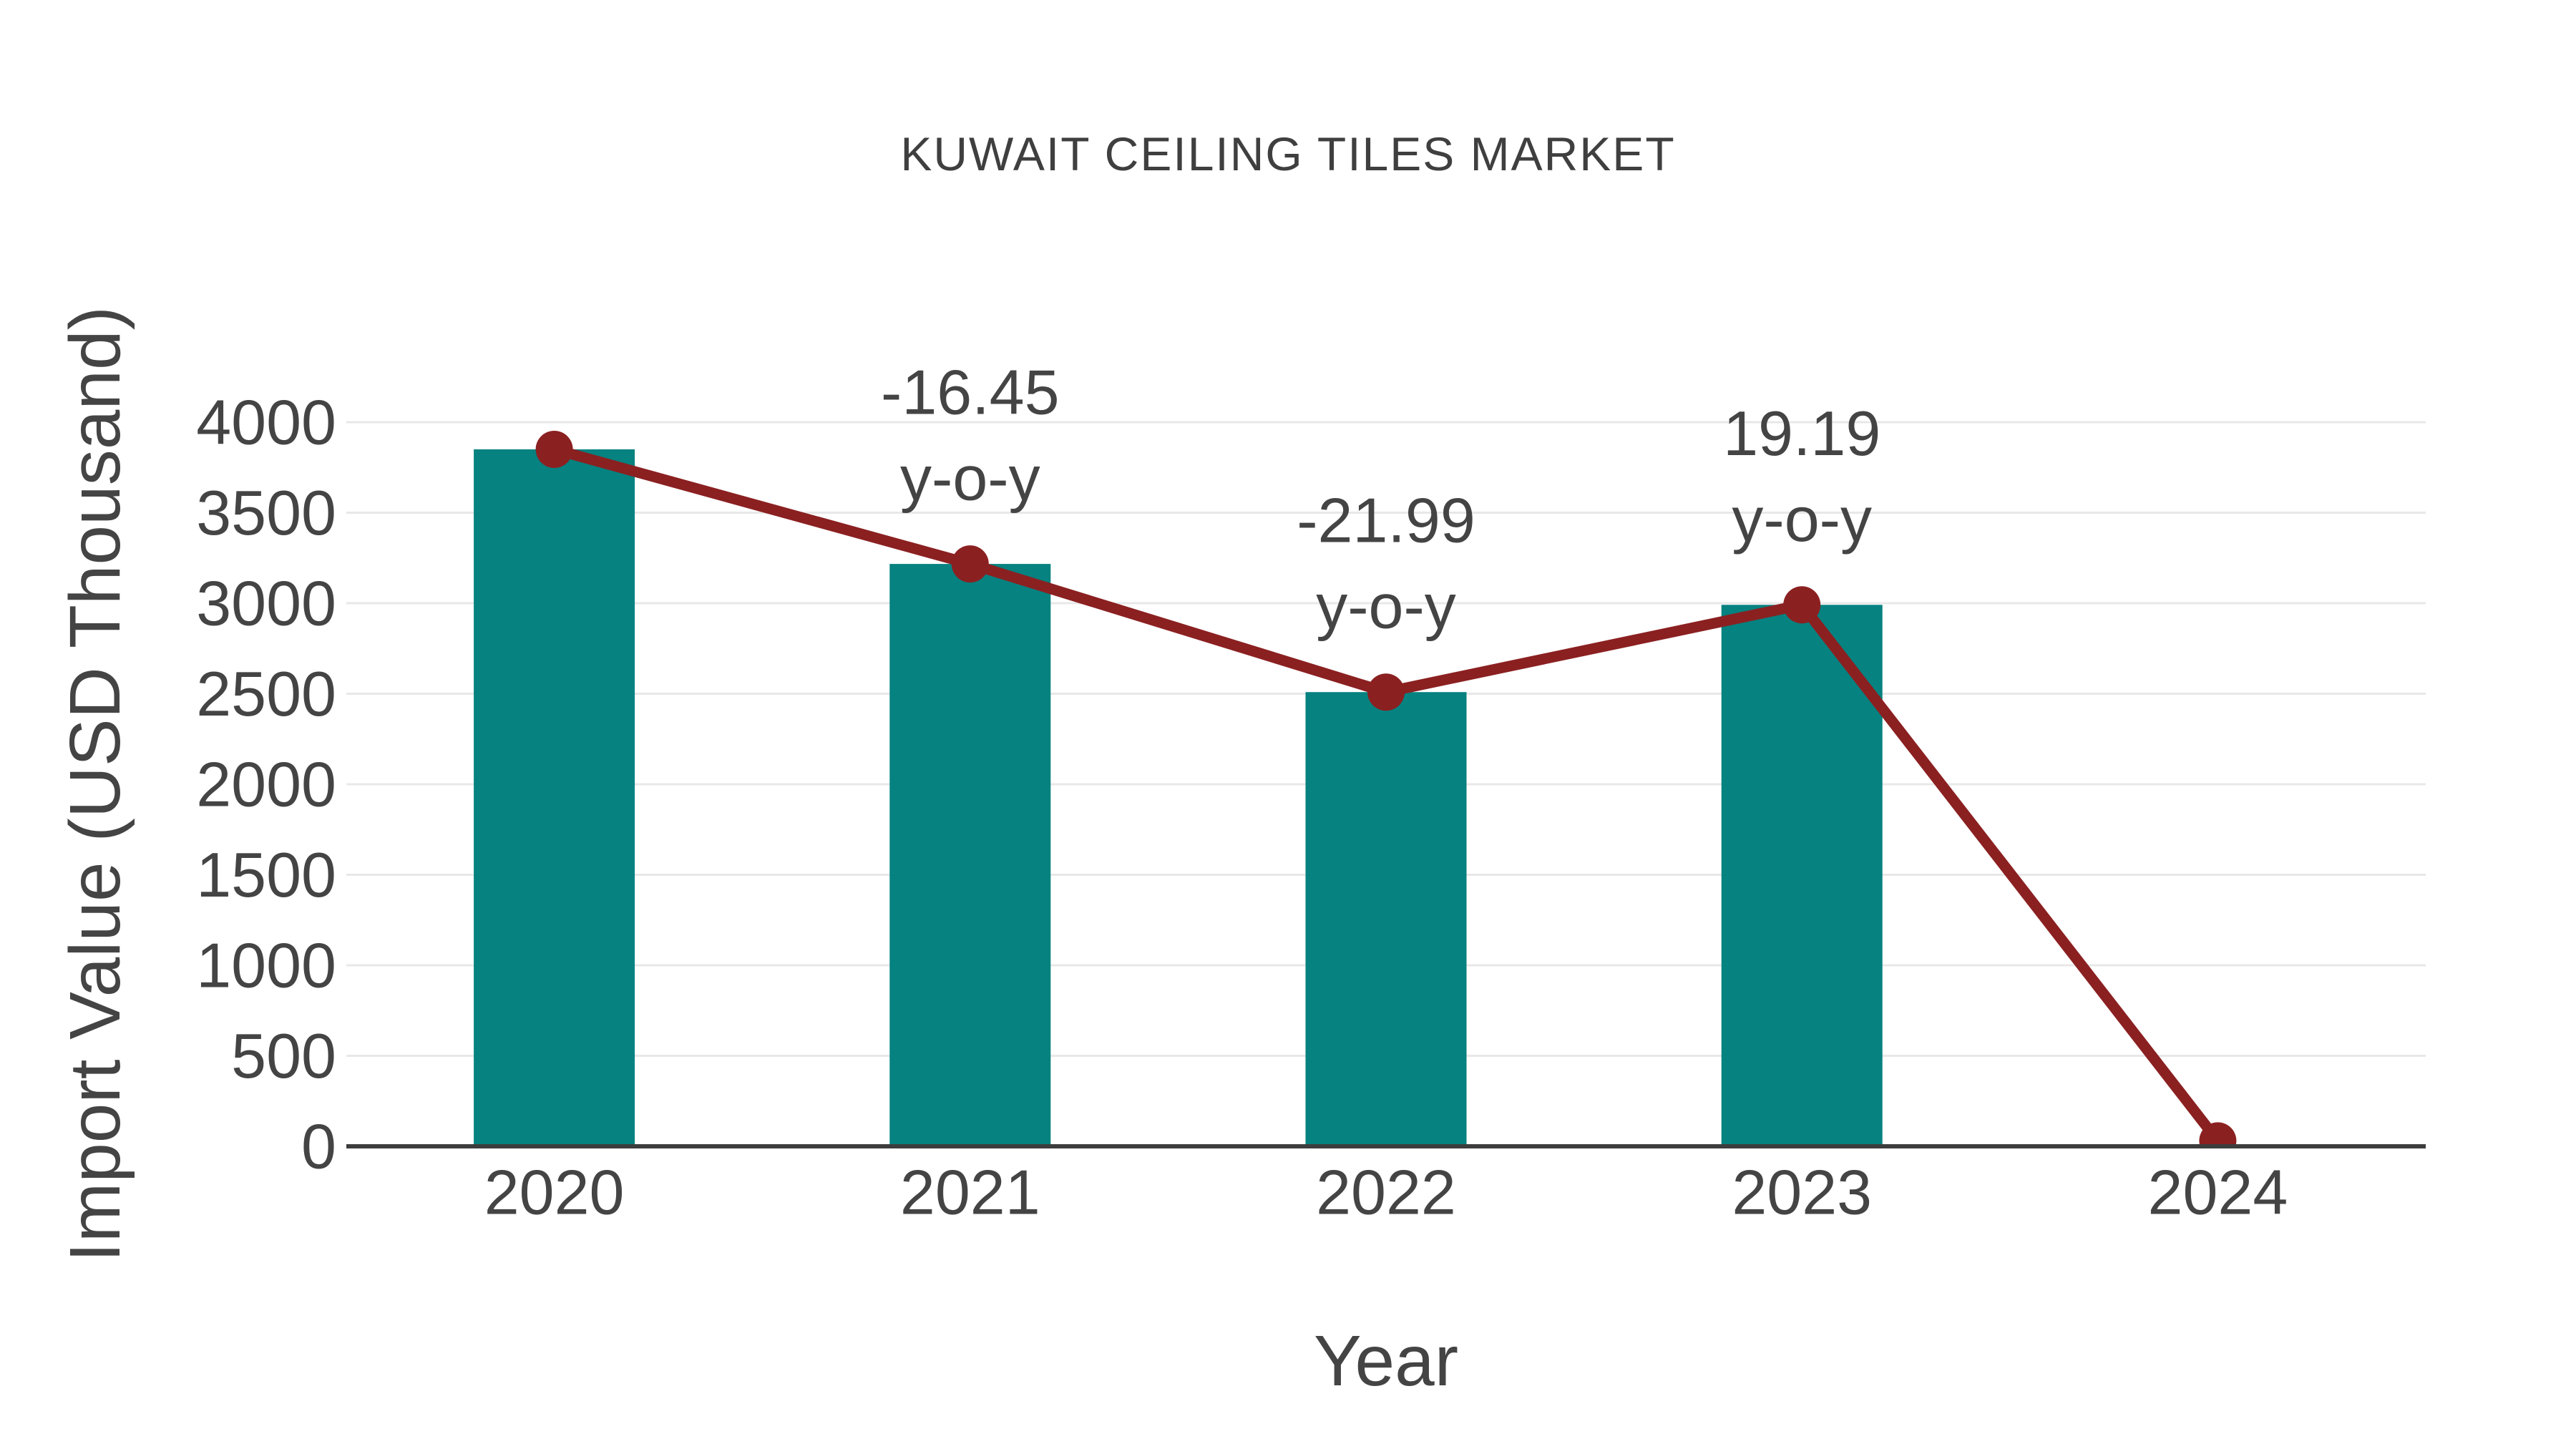 Image resolution: width=2576 pixels, height=1449 pixels. I want to click on y-tick-label-3500: 3500, so click(266, 512).